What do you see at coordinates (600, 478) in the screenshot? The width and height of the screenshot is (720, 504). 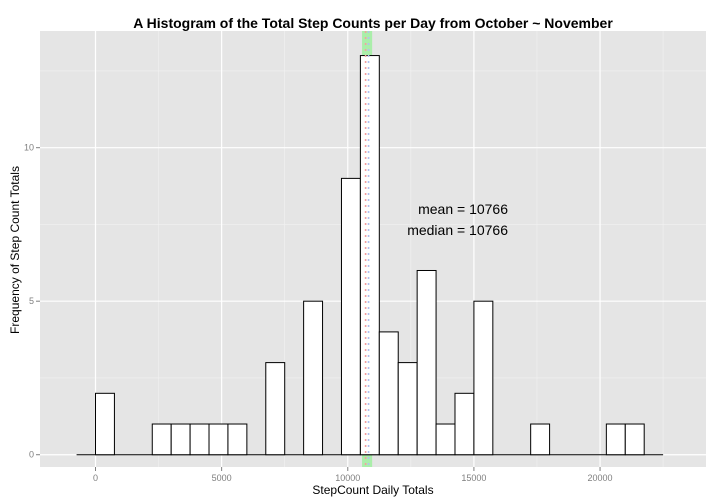 I see `x-tick-label: 20000` at bounding box center [600, 478].